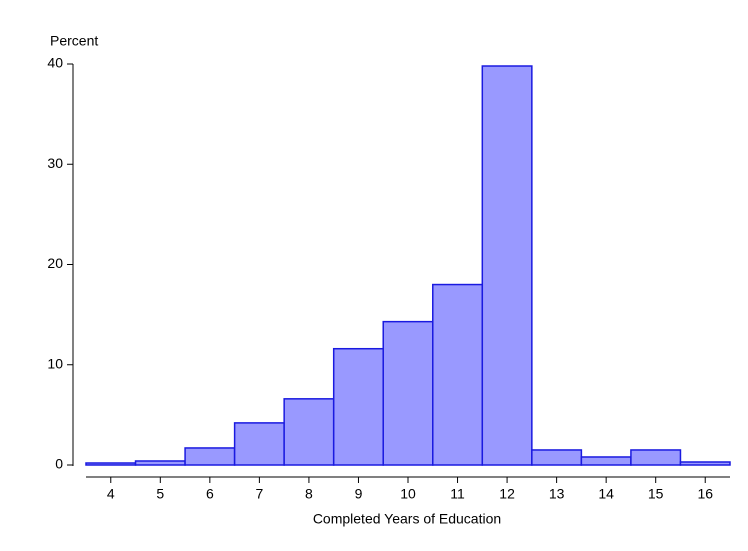  Describe the element at coordinates (457, 494) in the screenshot. I see `x-tick-label: 11` at that location.